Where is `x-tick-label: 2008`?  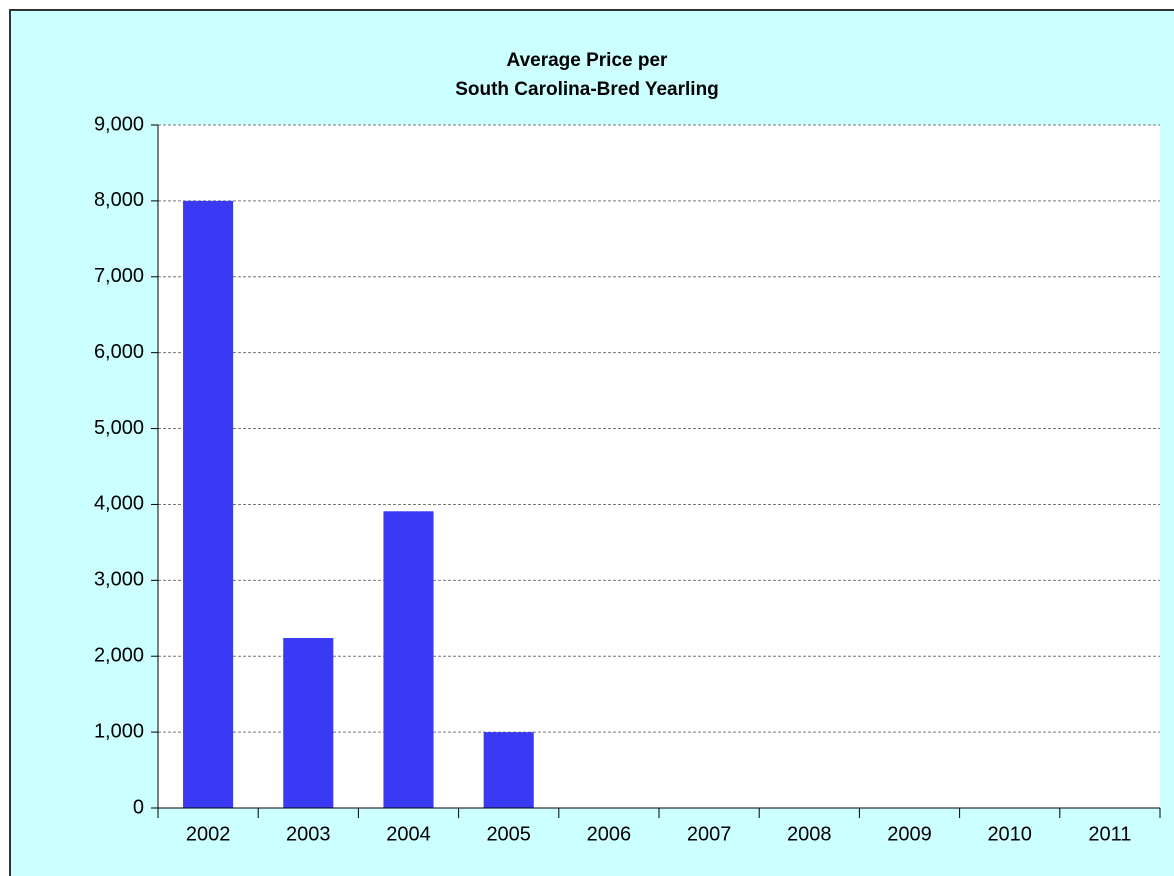 x-tick-label: 2008 is located at coordinates (809, 834).